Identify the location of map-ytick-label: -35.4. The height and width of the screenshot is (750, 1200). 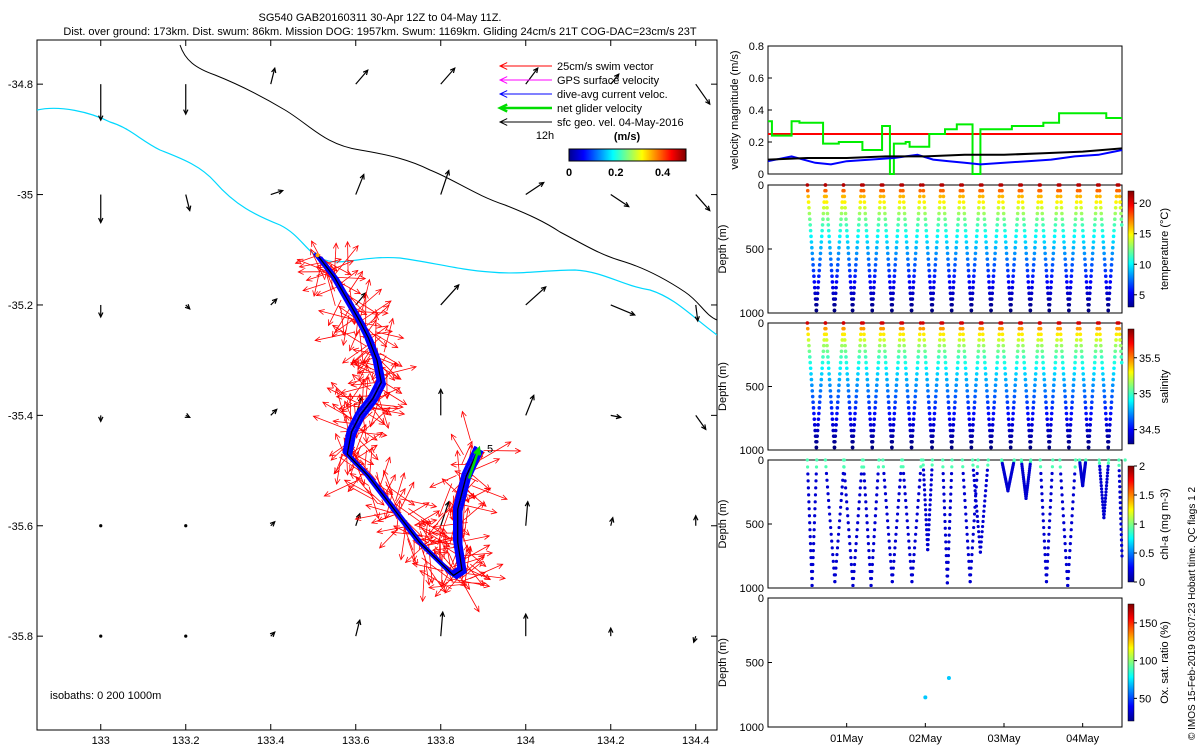
(20, 416).